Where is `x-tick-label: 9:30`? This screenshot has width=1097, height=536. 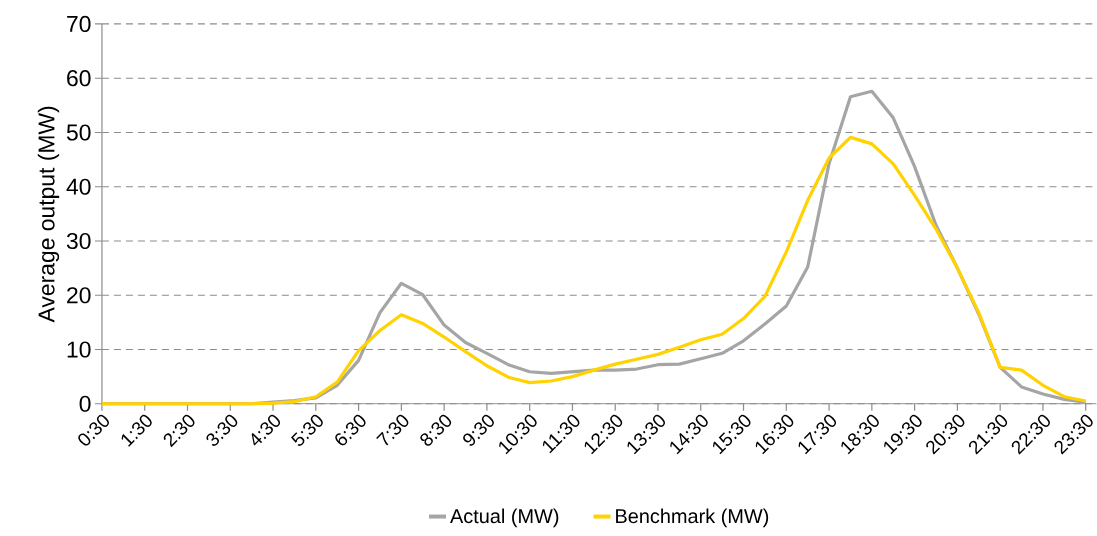
x-tick-label: 9:30 is located at coordinates (478, 430).